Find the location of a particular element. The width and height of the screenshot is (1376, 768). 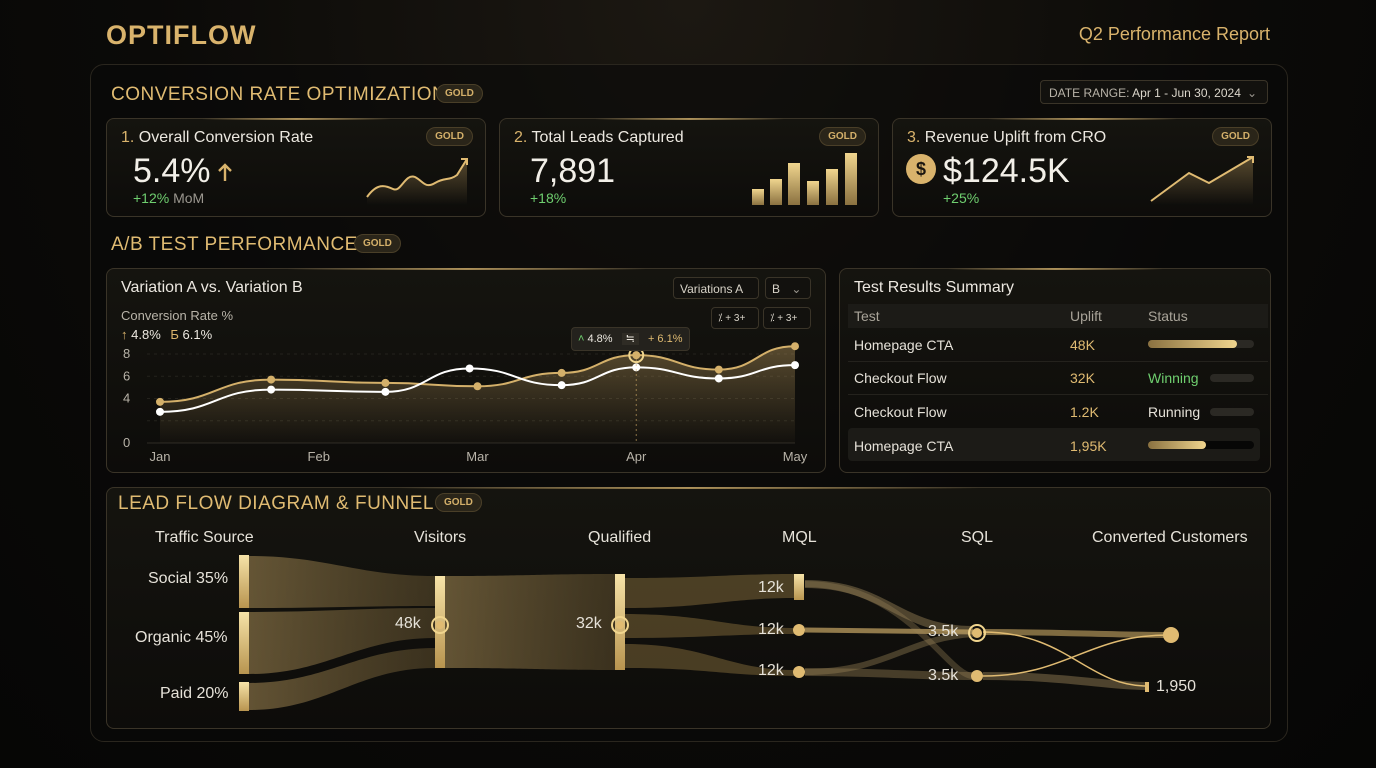

mql-value-1: 12k is located at coordinates (771, 587).